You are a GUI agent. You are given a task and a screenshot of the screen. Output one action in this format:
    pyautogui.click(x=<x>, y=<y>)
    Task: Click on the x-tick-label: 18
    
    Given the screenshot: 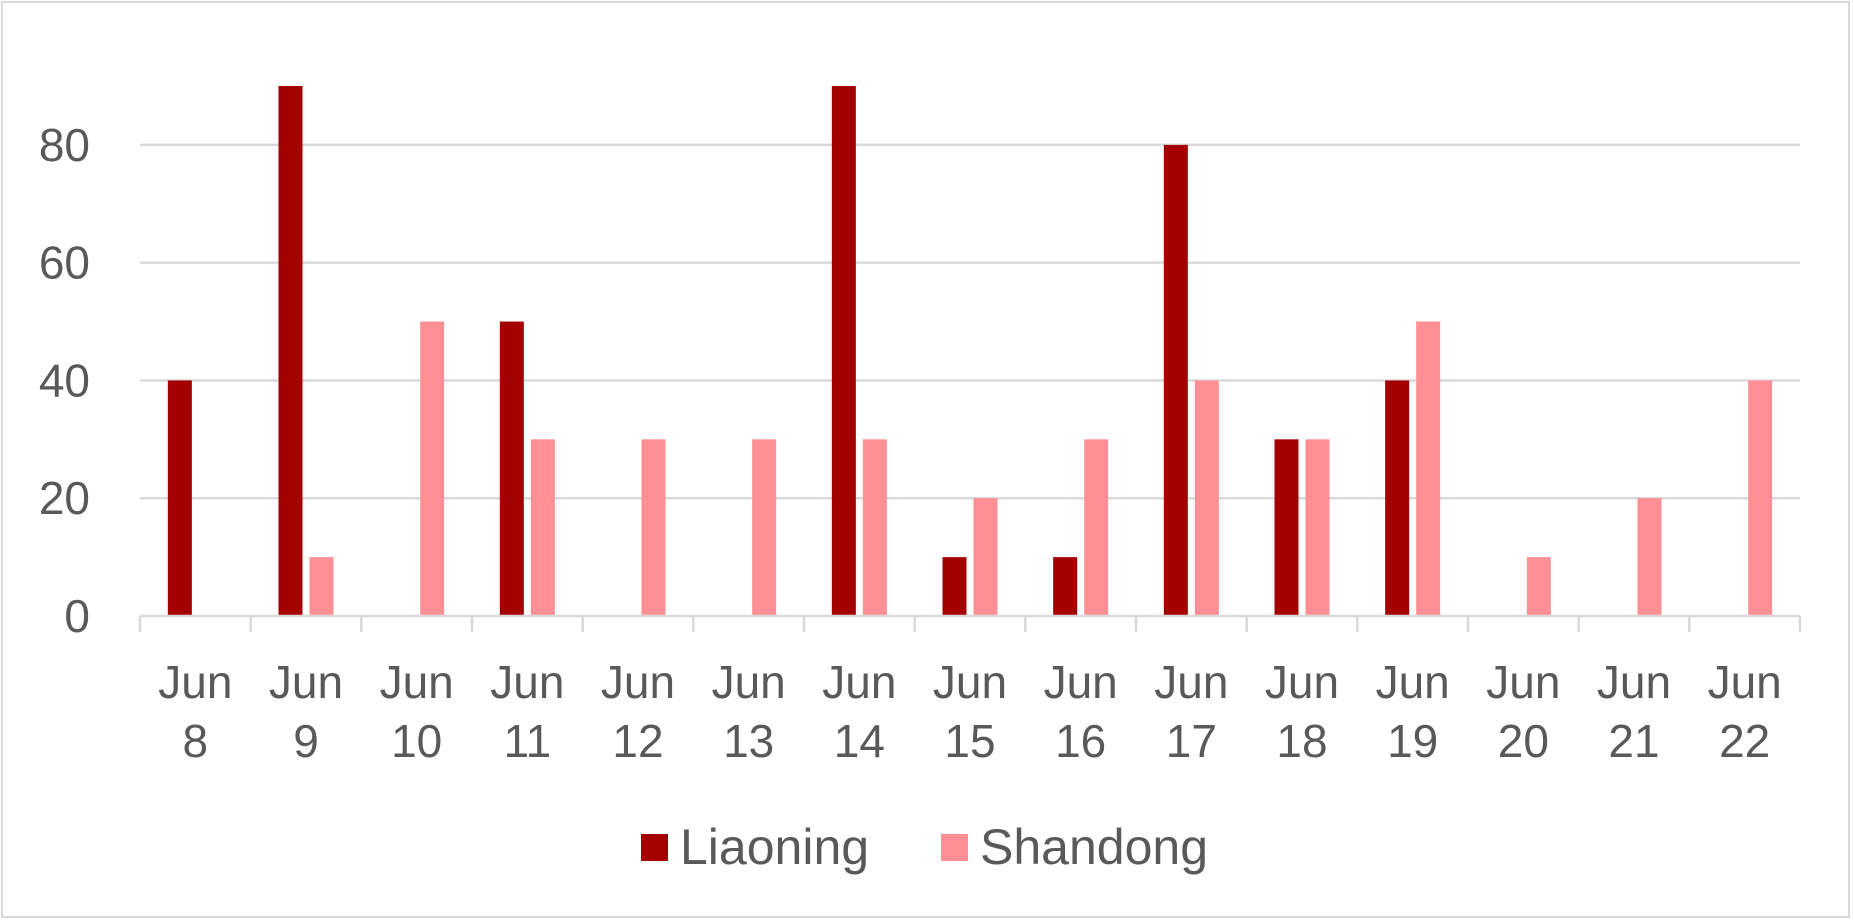 What is the action you would take?
    pyautogui.click(x=1301, y=741)
    